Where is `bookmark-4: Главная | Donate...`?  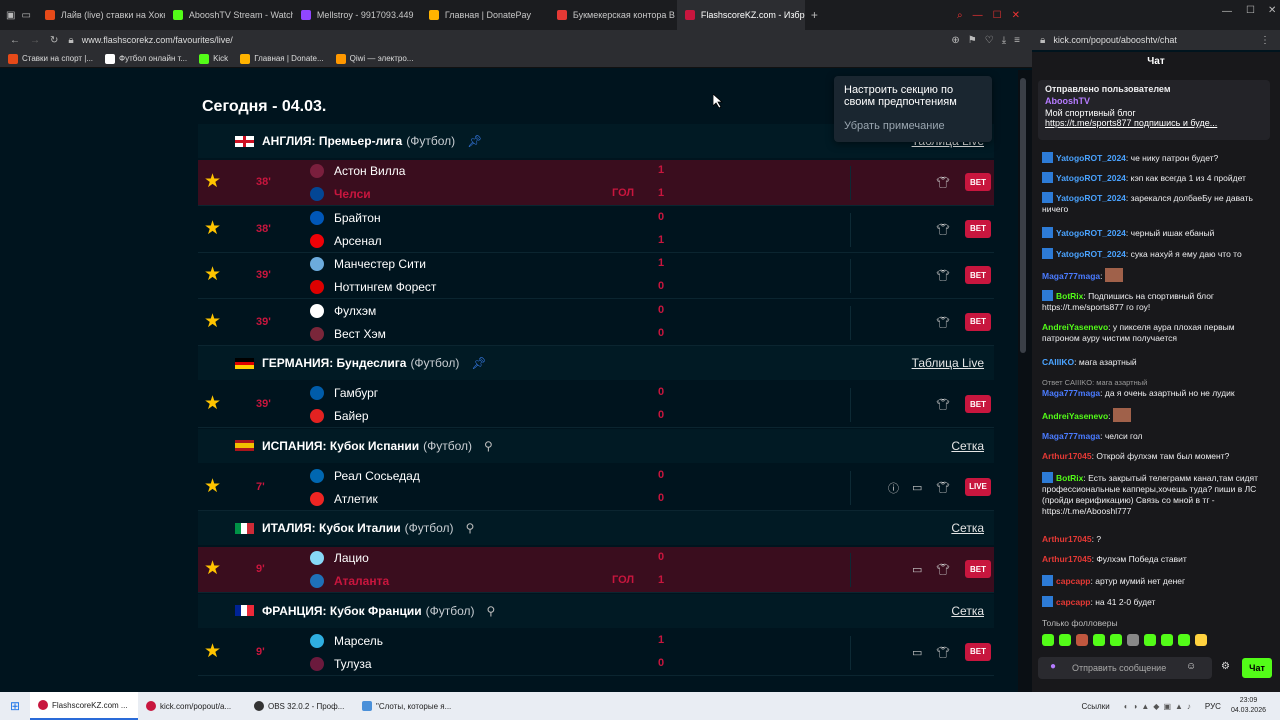
bookmark-4: Главная | Donate... is located at coordinates (282, 58).